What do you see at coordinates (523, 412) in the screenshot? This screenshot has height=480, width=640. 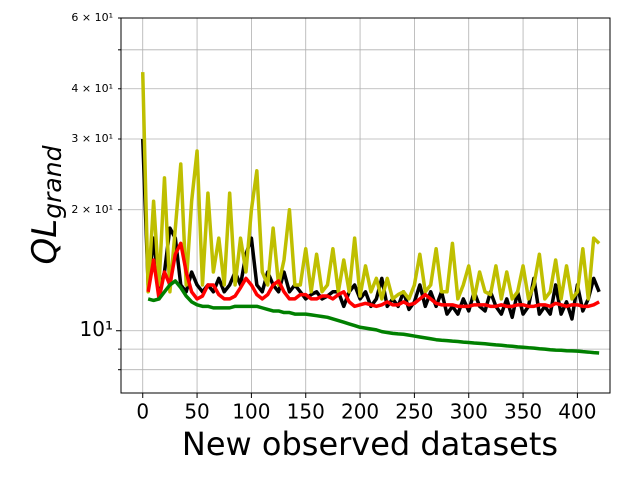 I see `x-tick-label: 350` at bounding box center [523, 412].